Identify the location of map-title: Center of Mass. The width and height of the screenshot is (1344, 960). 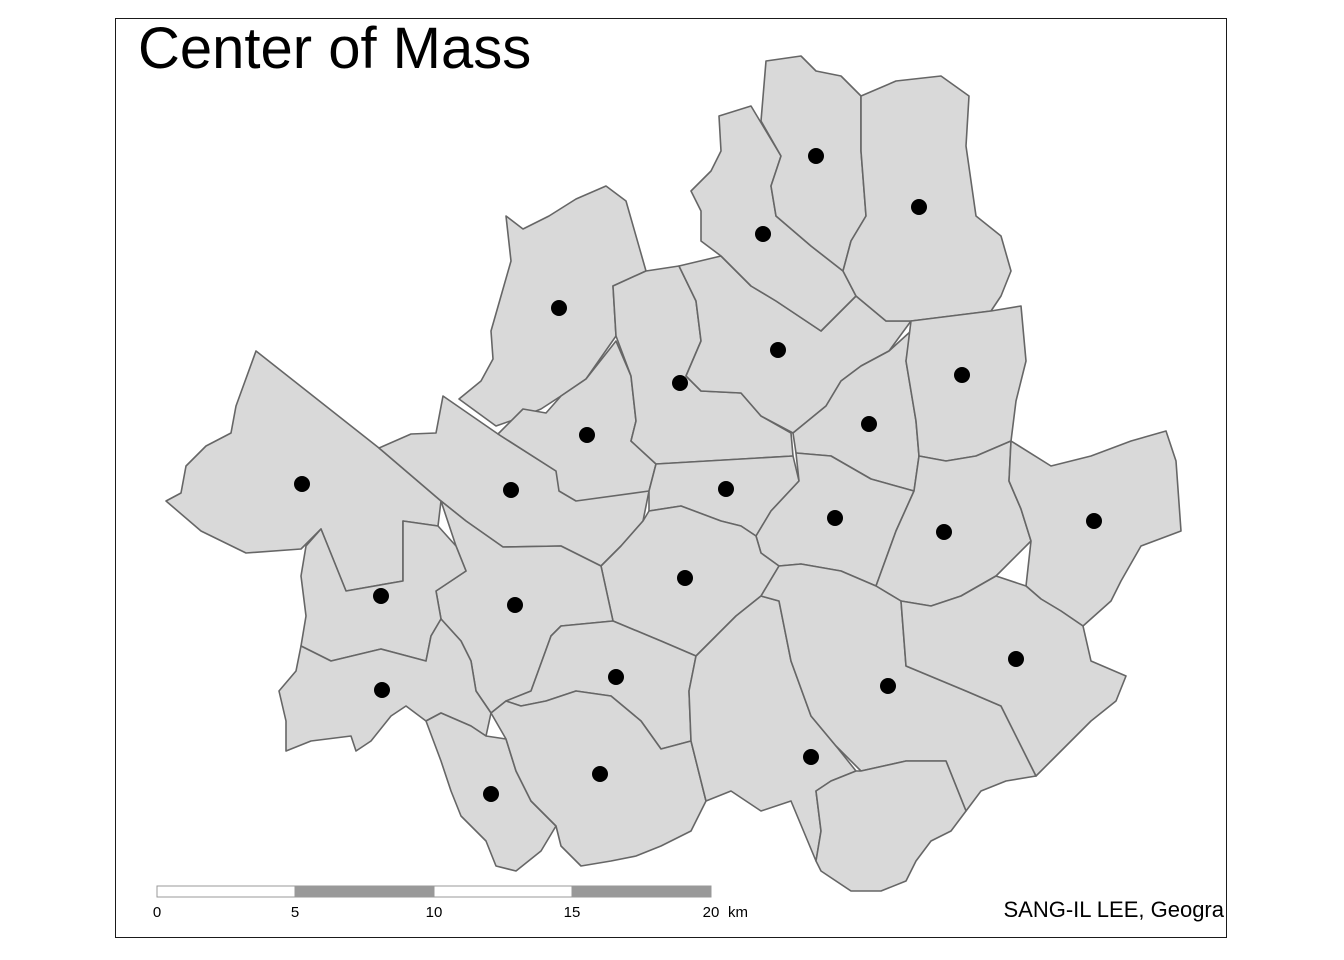
(335, 49).